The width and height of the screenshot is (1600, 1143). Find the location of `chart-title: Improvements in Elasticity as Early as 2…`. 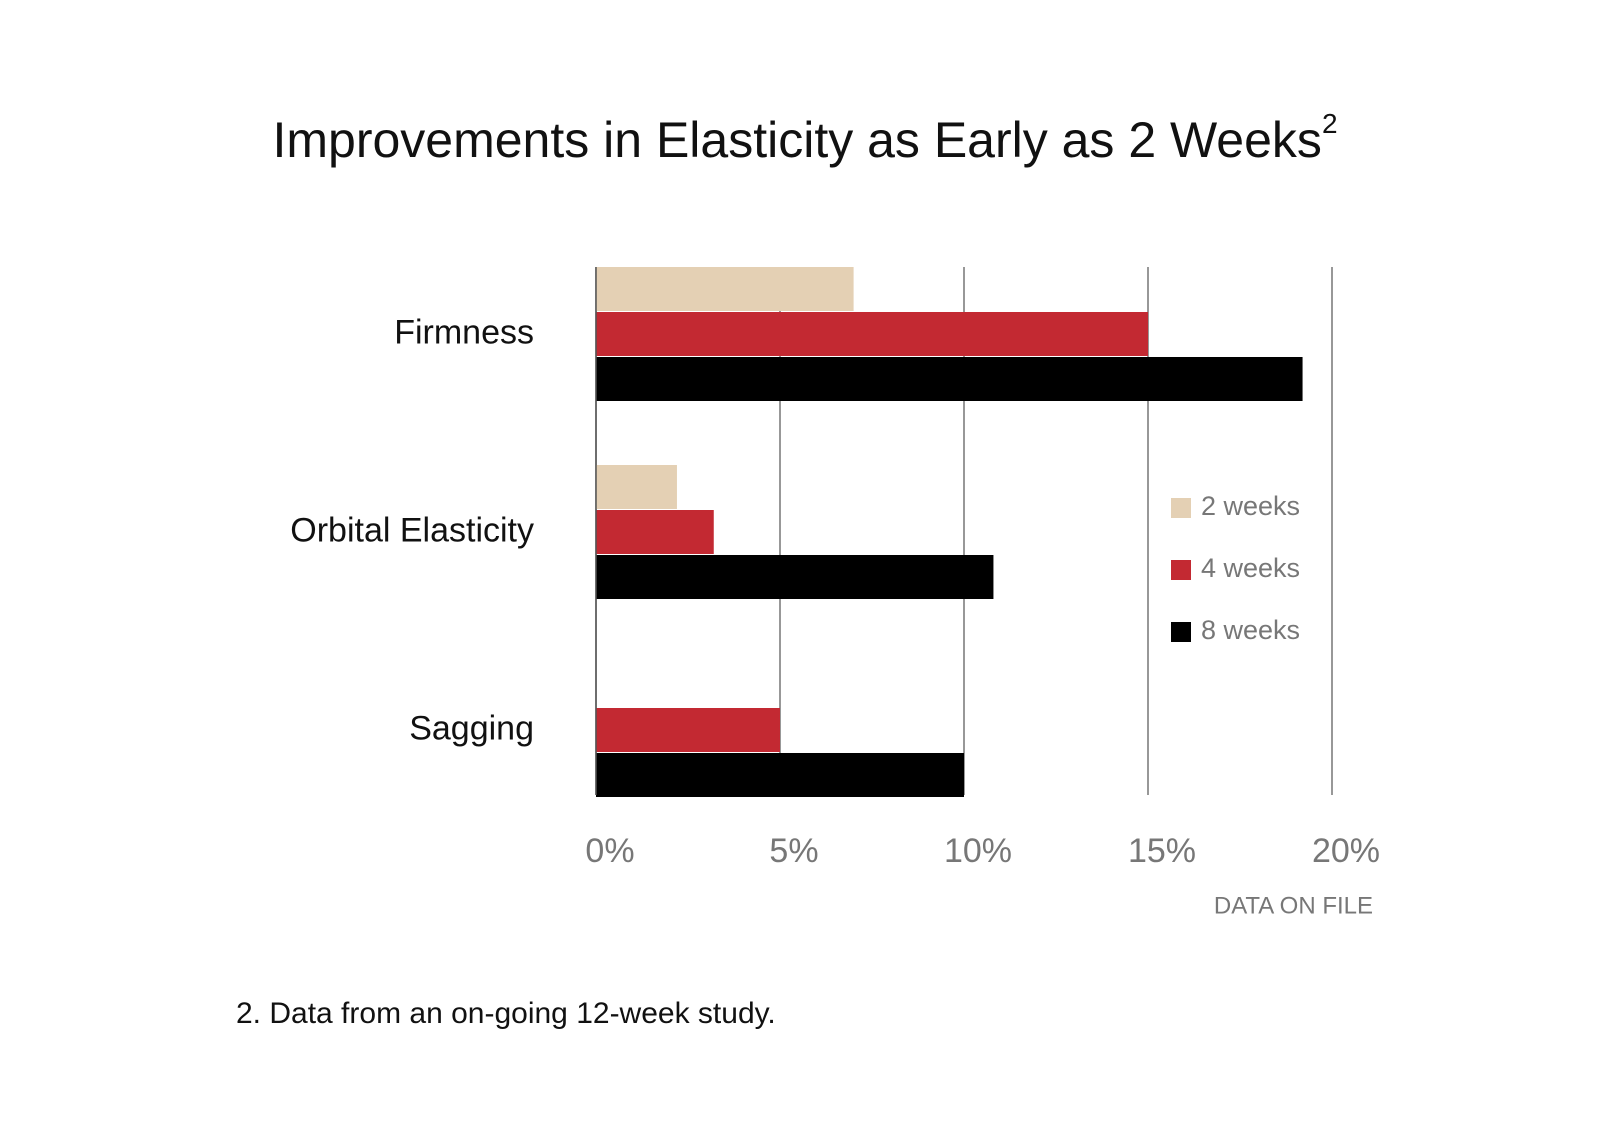

chart-title: Improvements in Elasticity as Early as 2… is located at coordinates (804, 138).